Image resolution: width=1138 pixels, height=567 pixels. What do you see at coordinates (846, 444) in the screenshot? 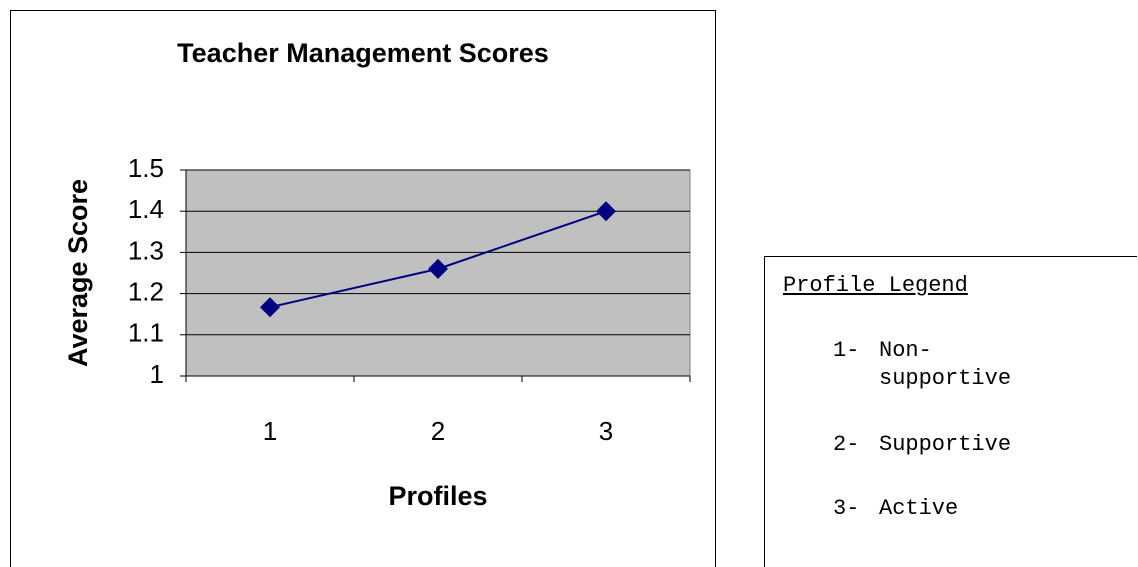
I see `legend-number: 2-` at bounding box center [846, 444].